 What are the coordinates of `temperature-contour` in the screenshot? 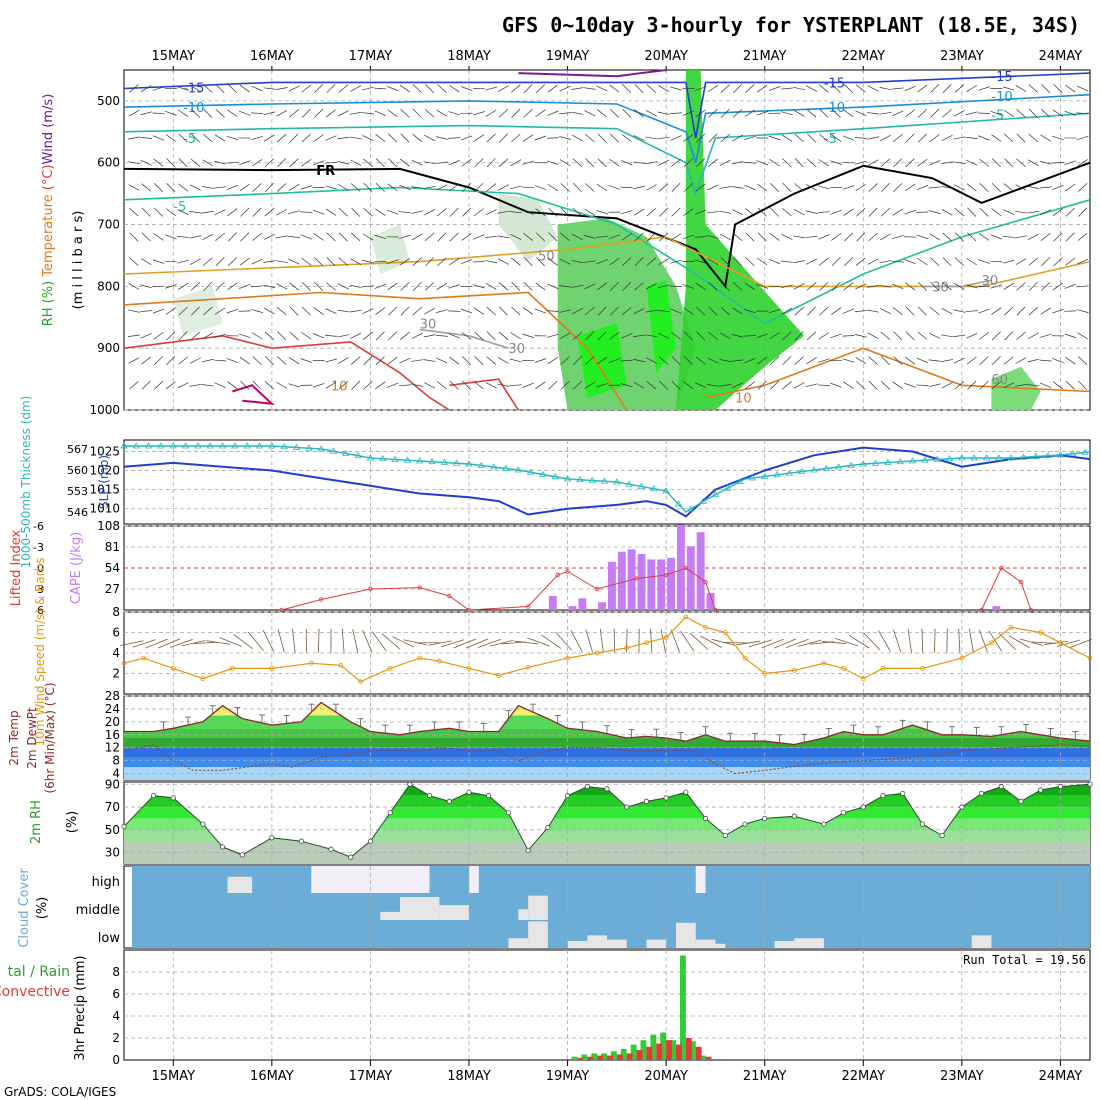 It's located at (607, 154).